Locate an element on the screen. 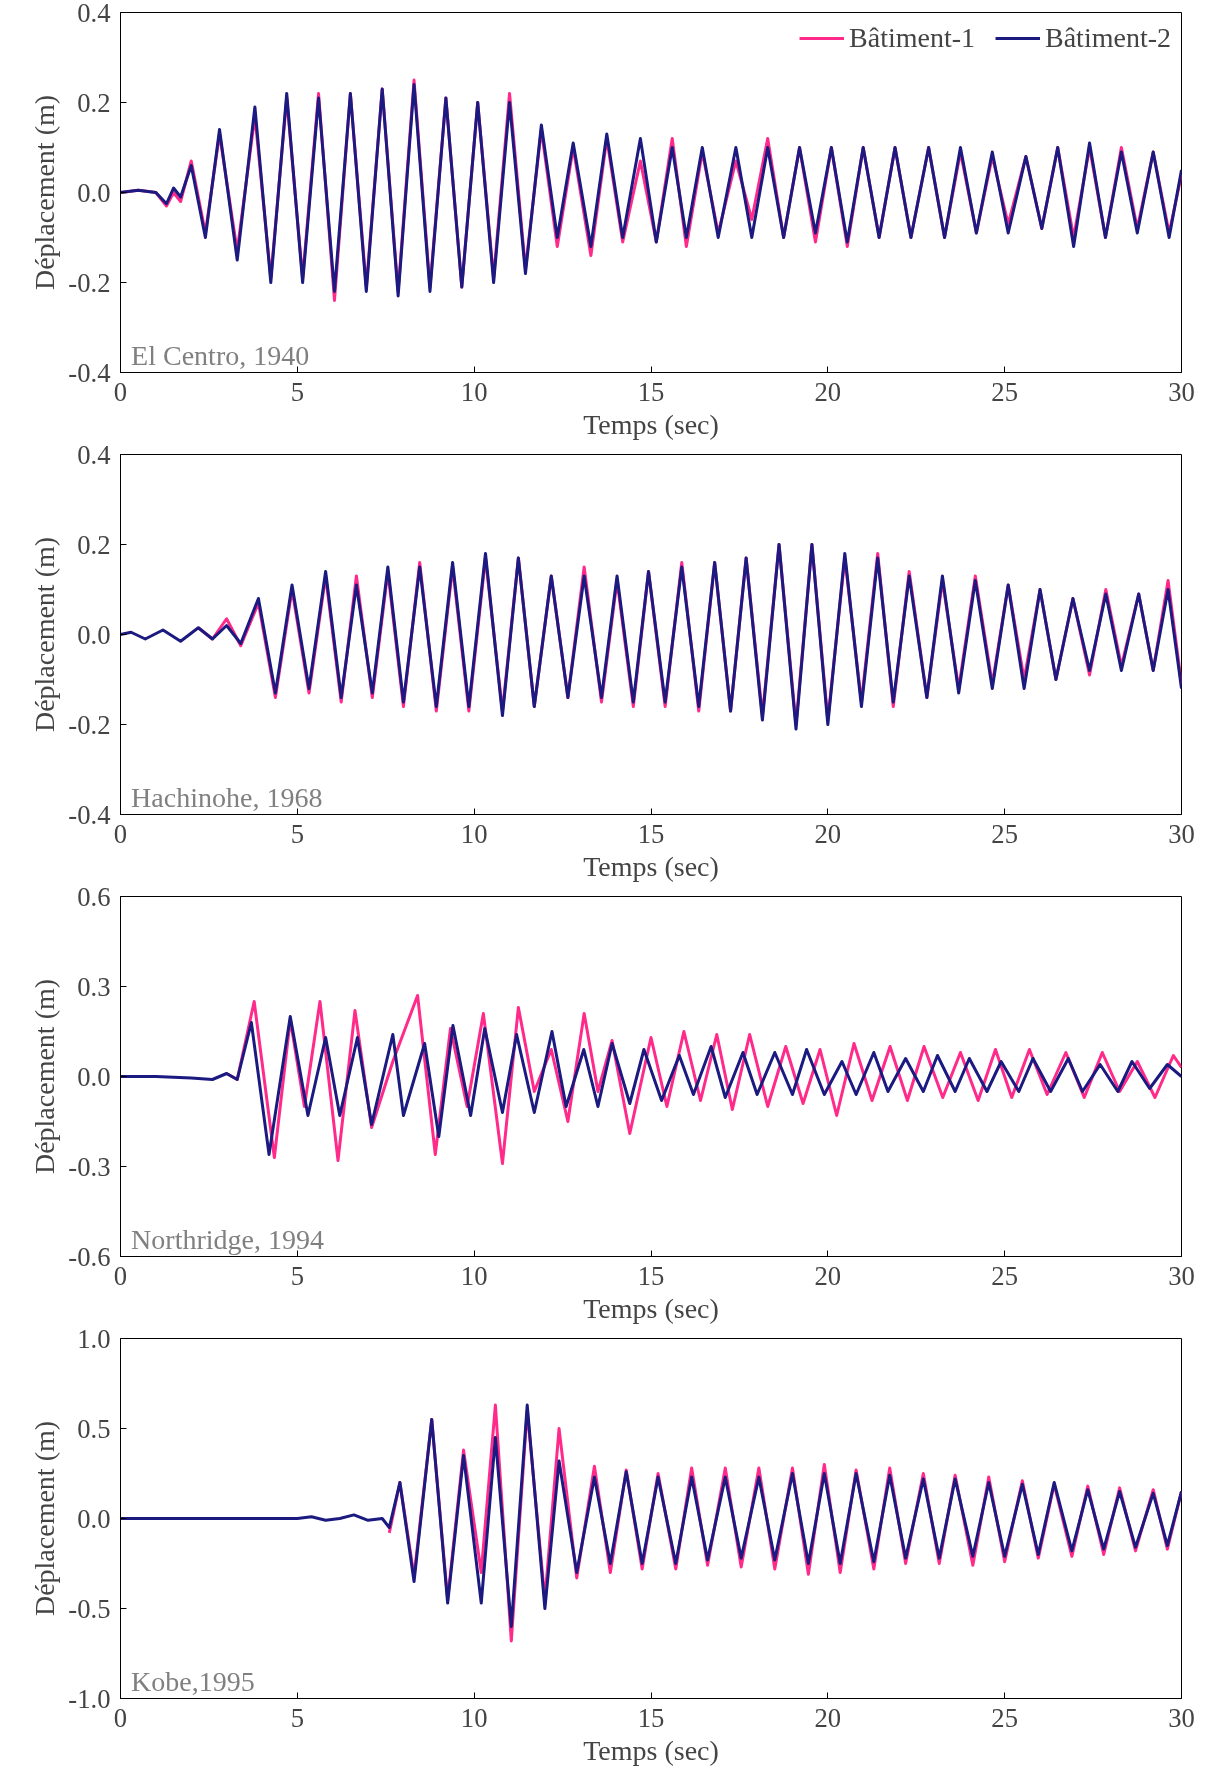 The image size is (1221, 1769). legend-label: Bâtiment-2 is located at coordinates (1108, 38).